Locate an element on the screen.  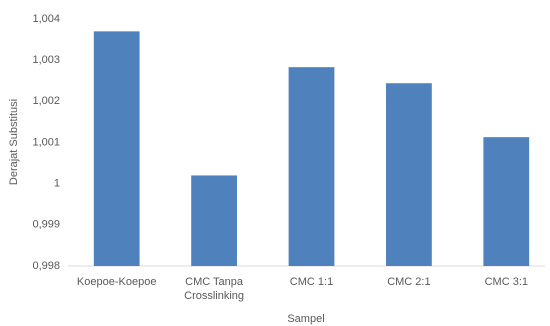
y-tick-label: 1,001 is located at coordinates (46, 142).